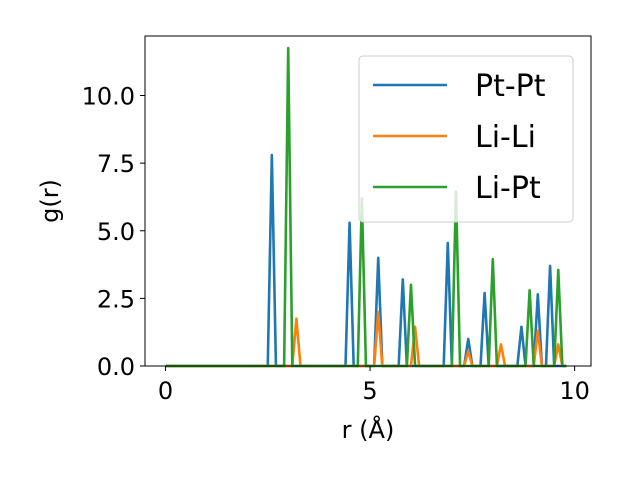 The image size is (640, 480). What do you see at coordinates (116, 299) in the screenshot?
I see `y-tick-label: 2.5` at bounding box center [116, 299].